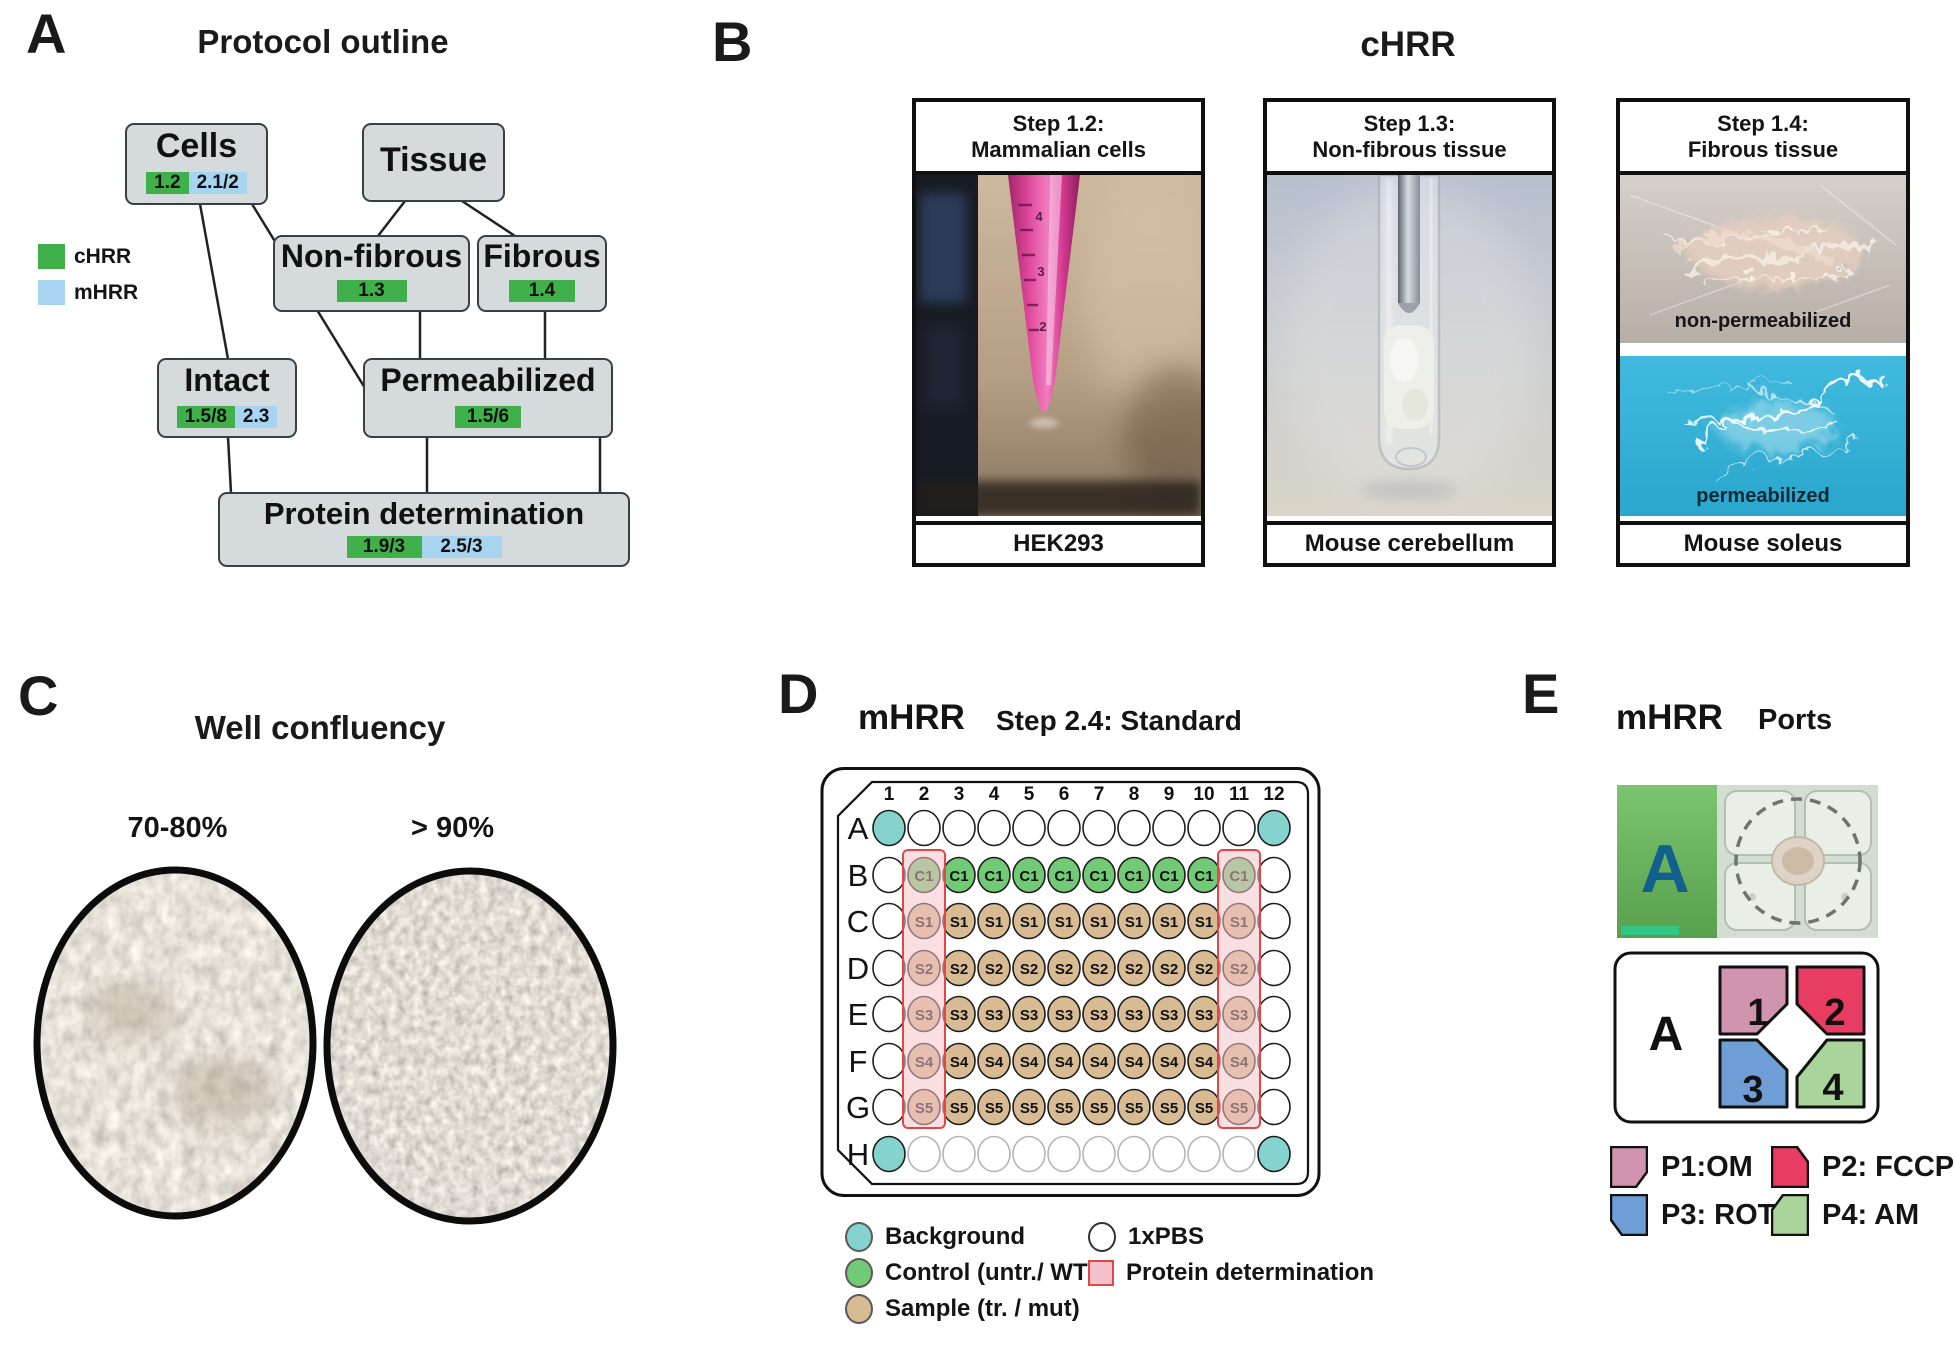 Image resolution: width=1956 pixels, height=1358 pixels. What do you see at coordinates (488, 398) in the screenshot?
I see `node-permeabilized: Permeabilized 1.5/6` at bounding box center [488, 398].